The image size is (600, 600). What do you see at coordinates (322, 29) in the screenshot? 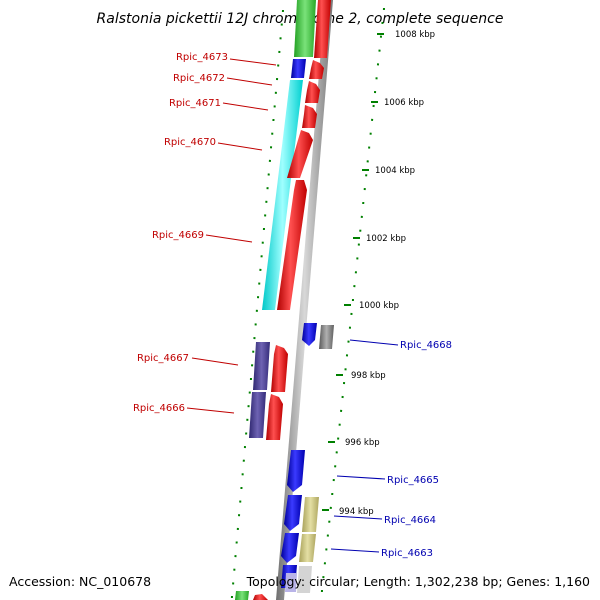
I see `feature-red-top` at bounding box center [322, 29].